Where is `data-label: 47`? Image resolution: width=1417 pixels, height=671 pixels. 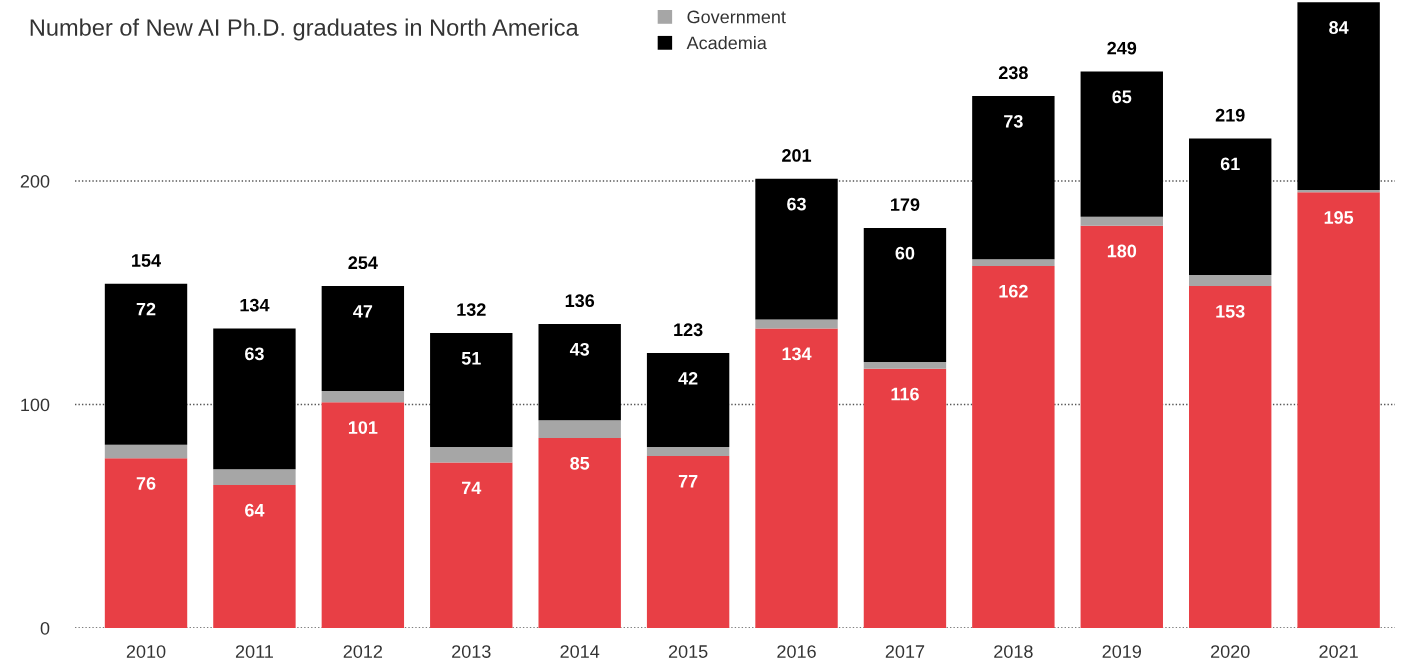
data-label: 47 is located at coordinates (363, 311).